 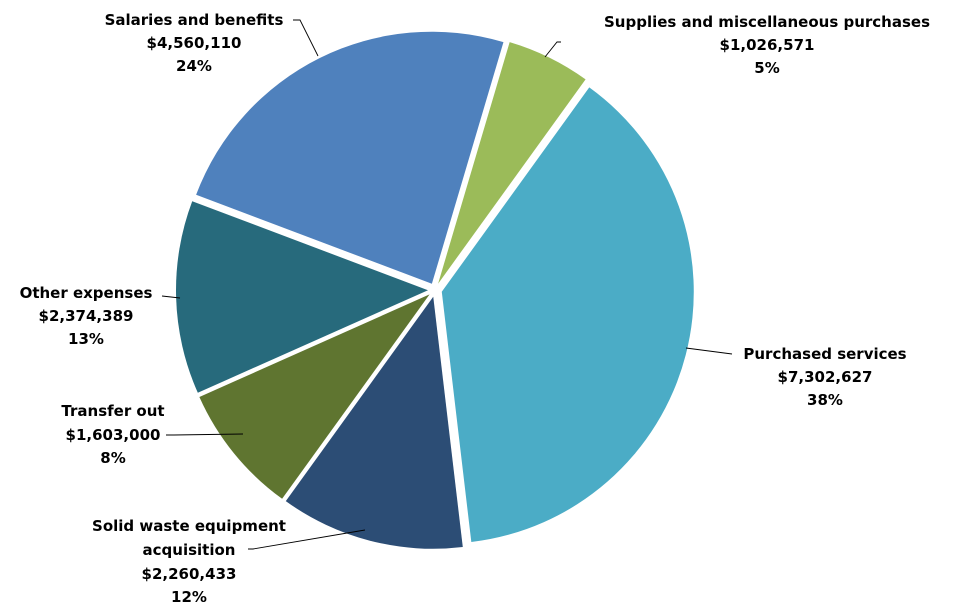 I want to click on leader-line-transfer-out, so click(x=205, y=434).